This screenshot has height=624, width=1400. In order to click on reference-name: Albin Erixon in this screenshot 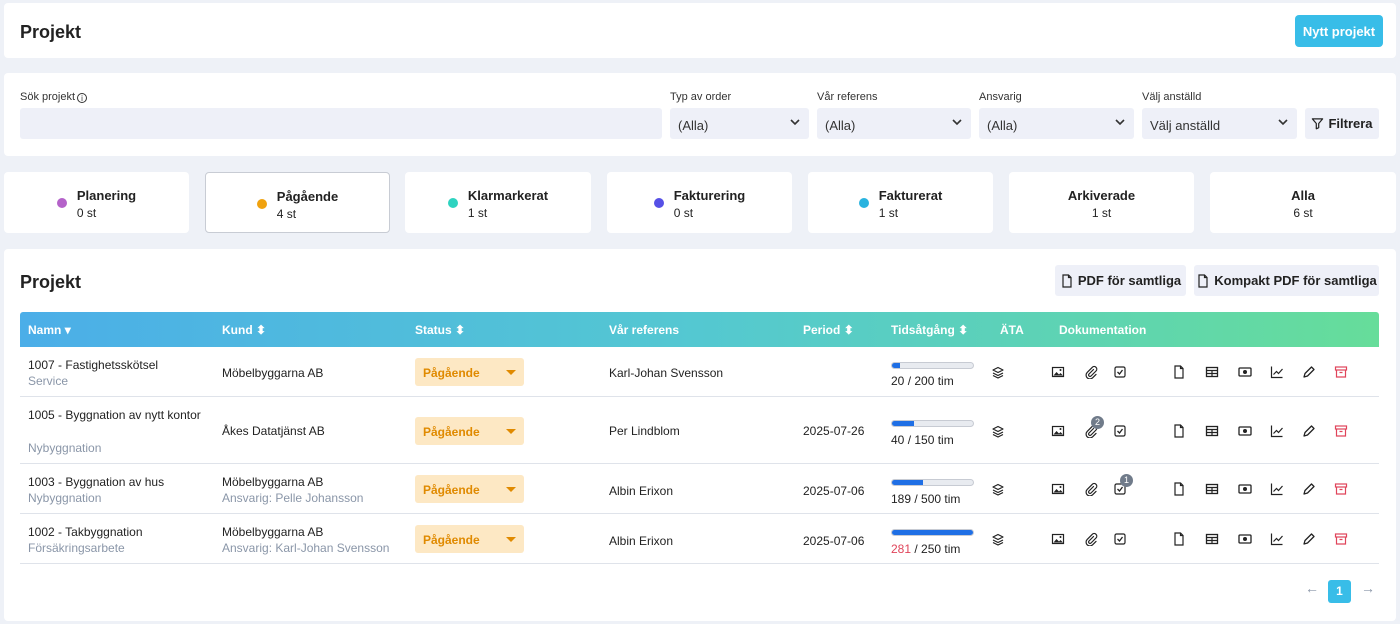, I will do `click(641, 541)`.